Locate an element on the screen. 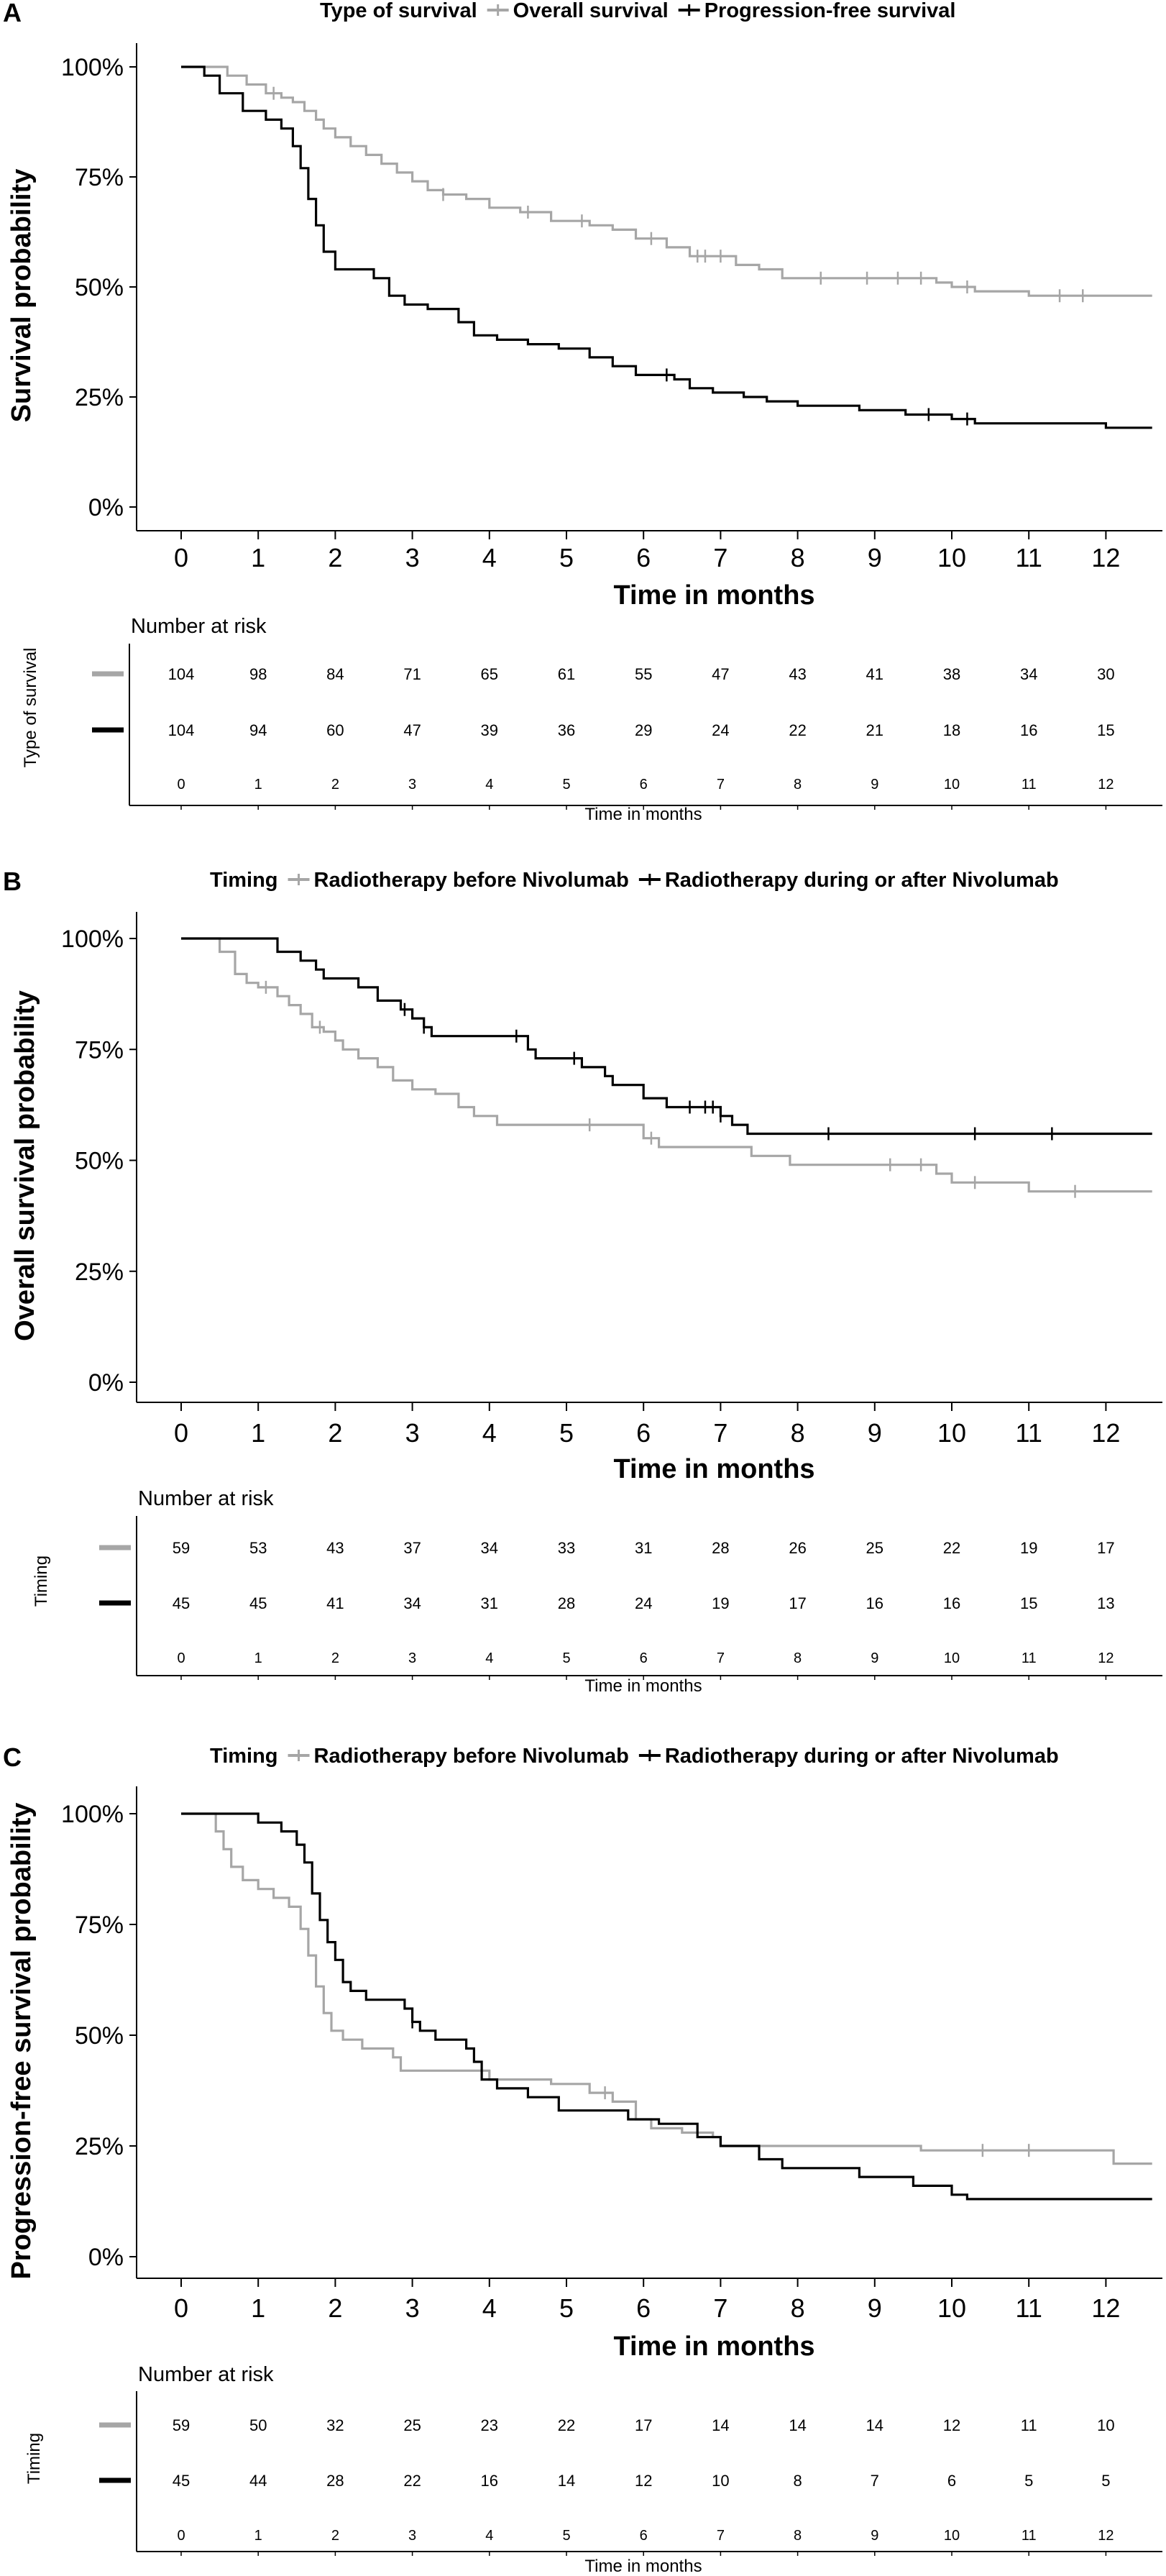  x-tick-label: 4 is located at coordinates (489, 1433).